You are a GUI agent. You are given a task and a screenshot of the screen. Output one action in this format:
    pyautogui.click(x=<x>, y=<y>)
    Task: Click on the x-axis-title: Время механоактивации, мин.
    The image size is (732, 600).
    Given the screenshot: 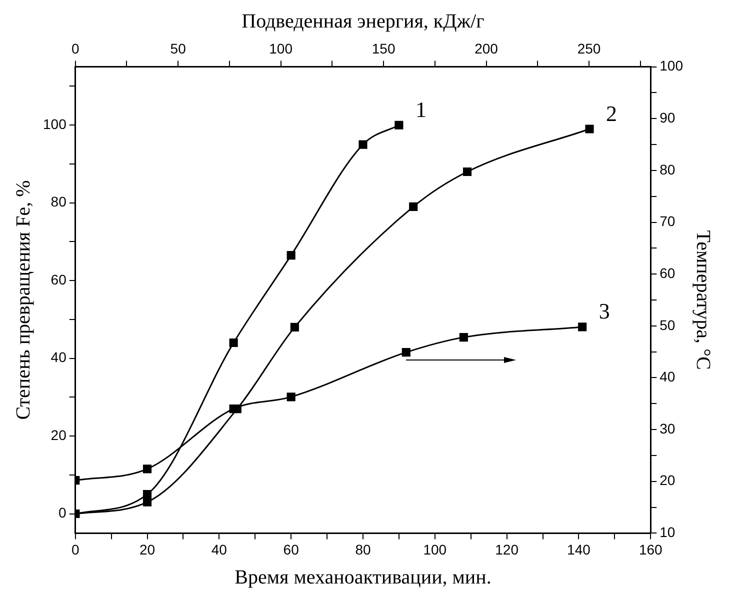 What is the action you would take?
    pyautogui.click(x=363, y=577)
    